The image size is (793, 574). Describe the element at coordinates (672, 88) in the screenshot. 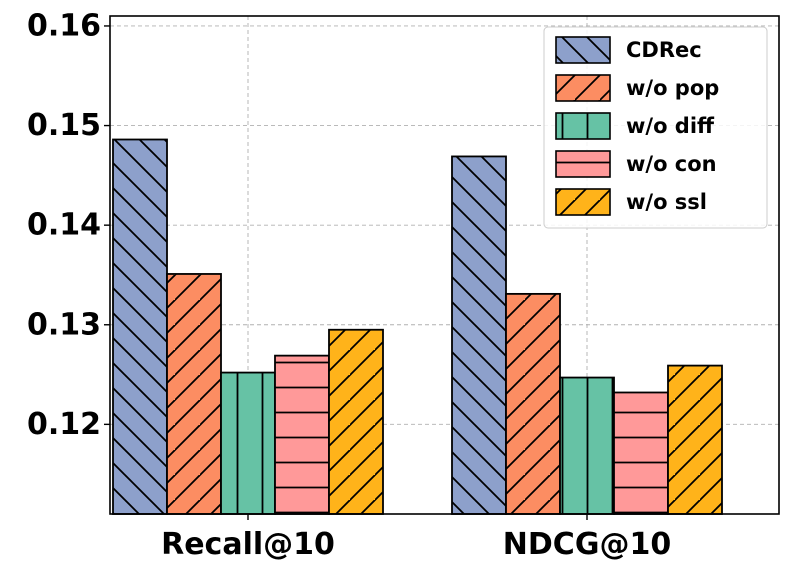

I see `legend-label: w/o pop` at that location.